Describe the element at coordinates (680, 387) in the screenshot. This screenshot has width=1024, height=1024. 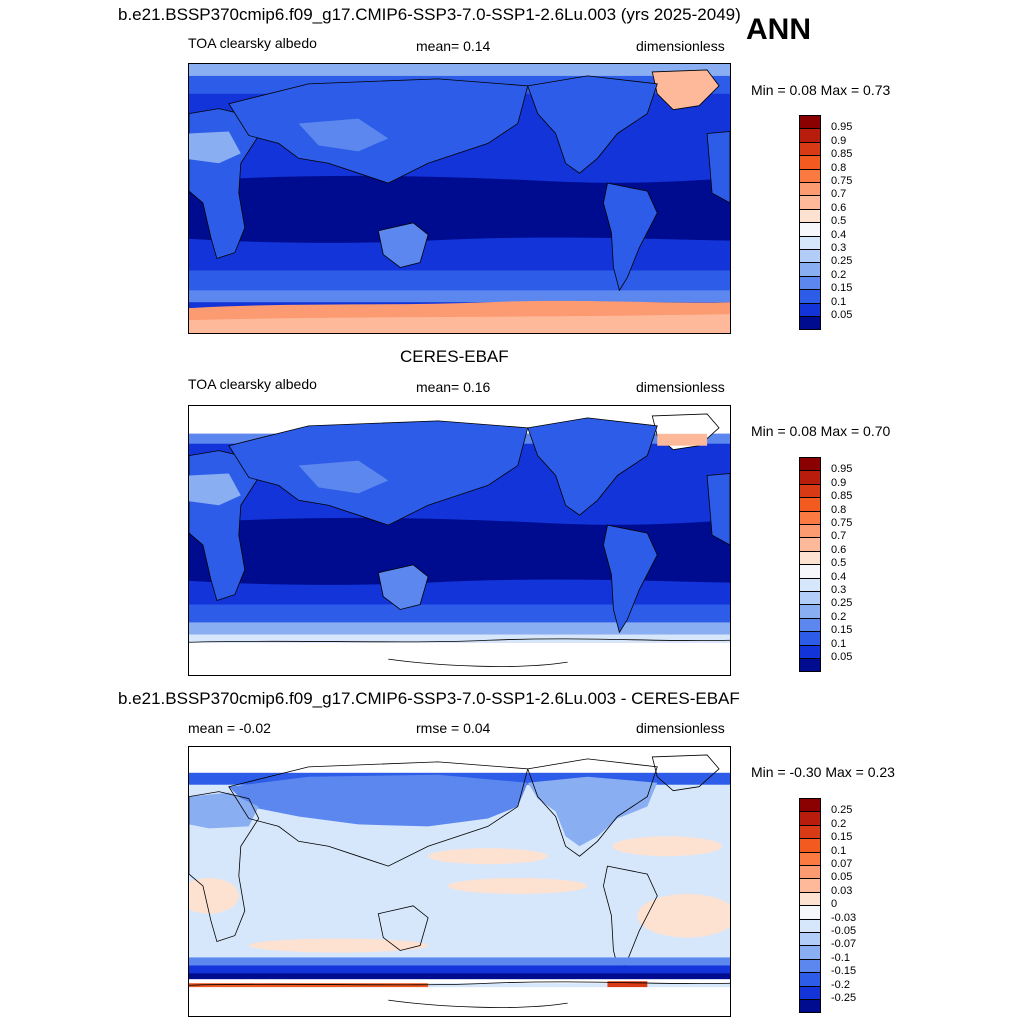
I see `panel-obs-units: dimensionless` at that location.